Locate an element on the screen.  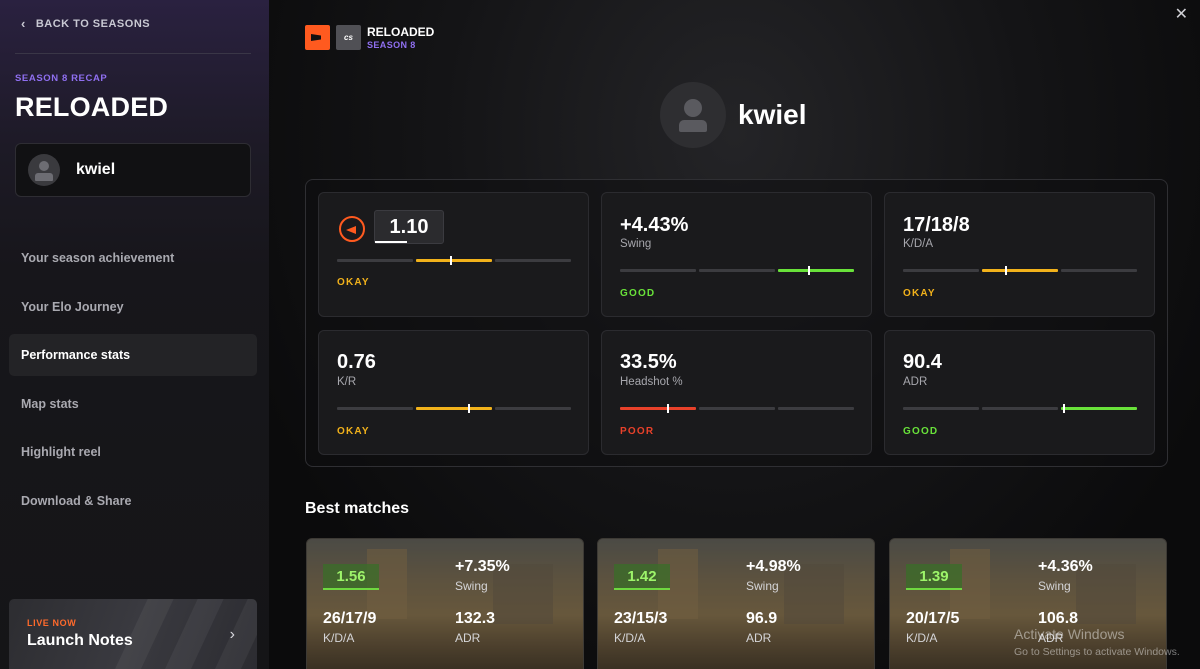
match-rating: 1.39 is located at coordinates (934, 577).